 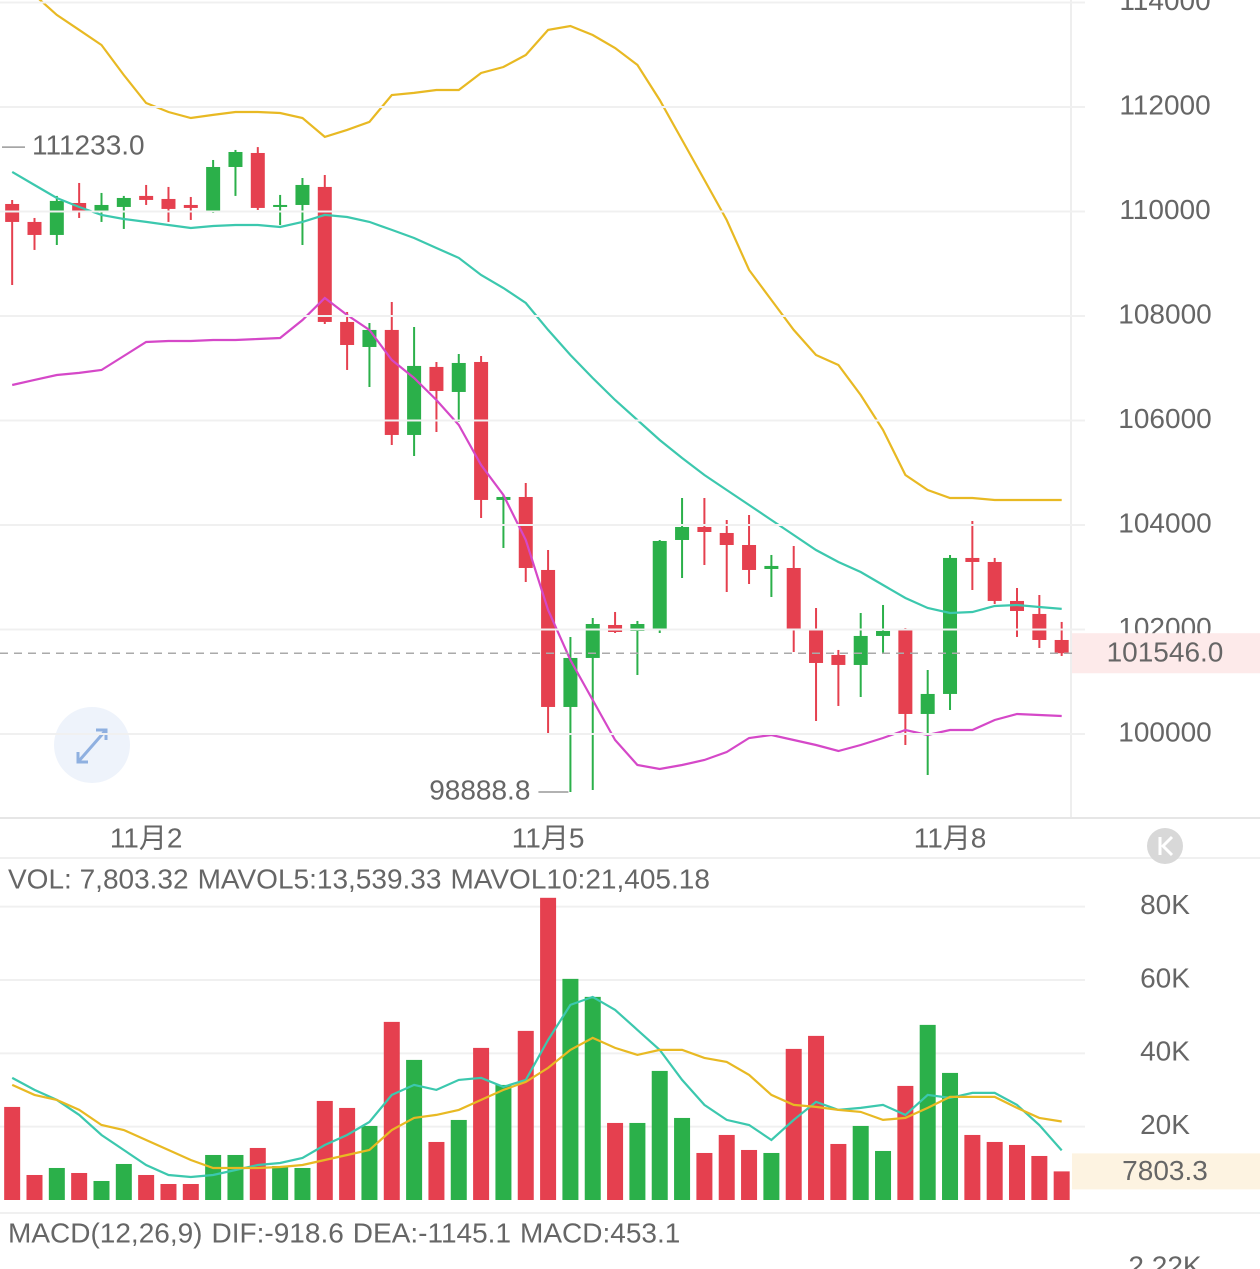 What do you see at coordinates (88, 144) in the screenshot?
I see `high-label: 111233.0` at bounding box center [88, 144].